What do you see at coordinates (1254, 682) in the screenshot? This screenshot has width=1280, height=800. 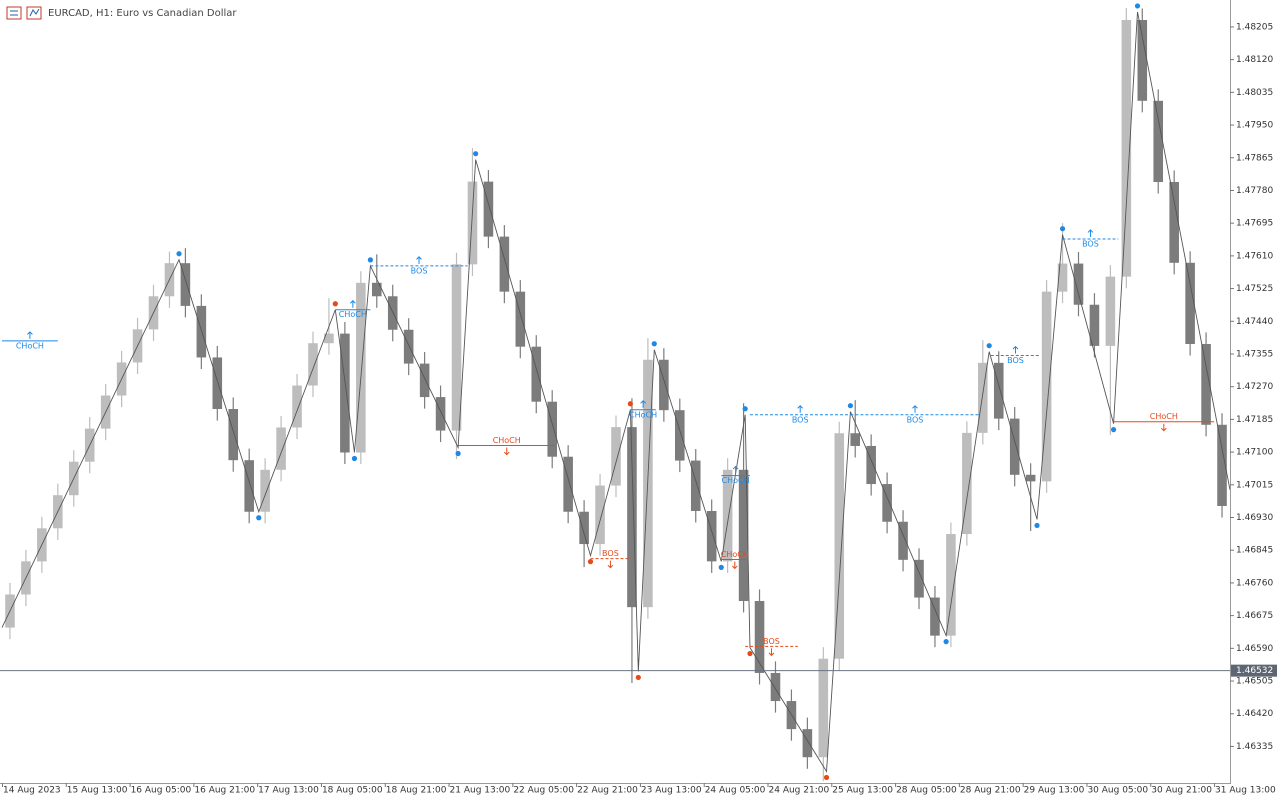 I see `y-tick-label: 1.46505` at bounding box center [1254, 682].